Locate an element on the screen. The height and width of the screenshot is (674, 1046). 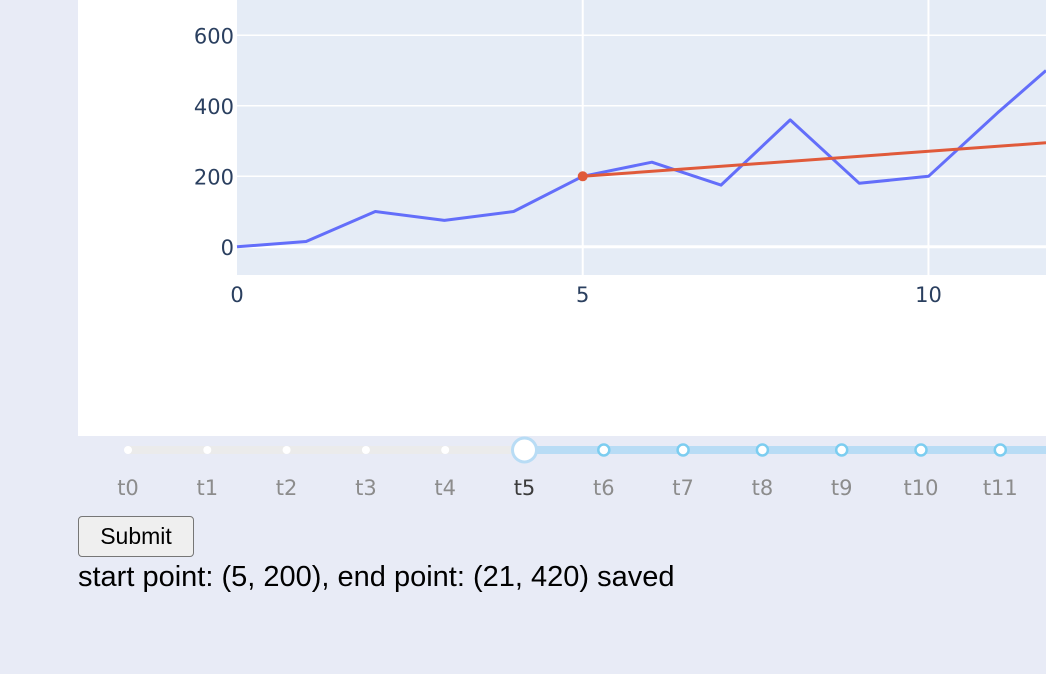
time-slider is located at coordinates (523, 471).